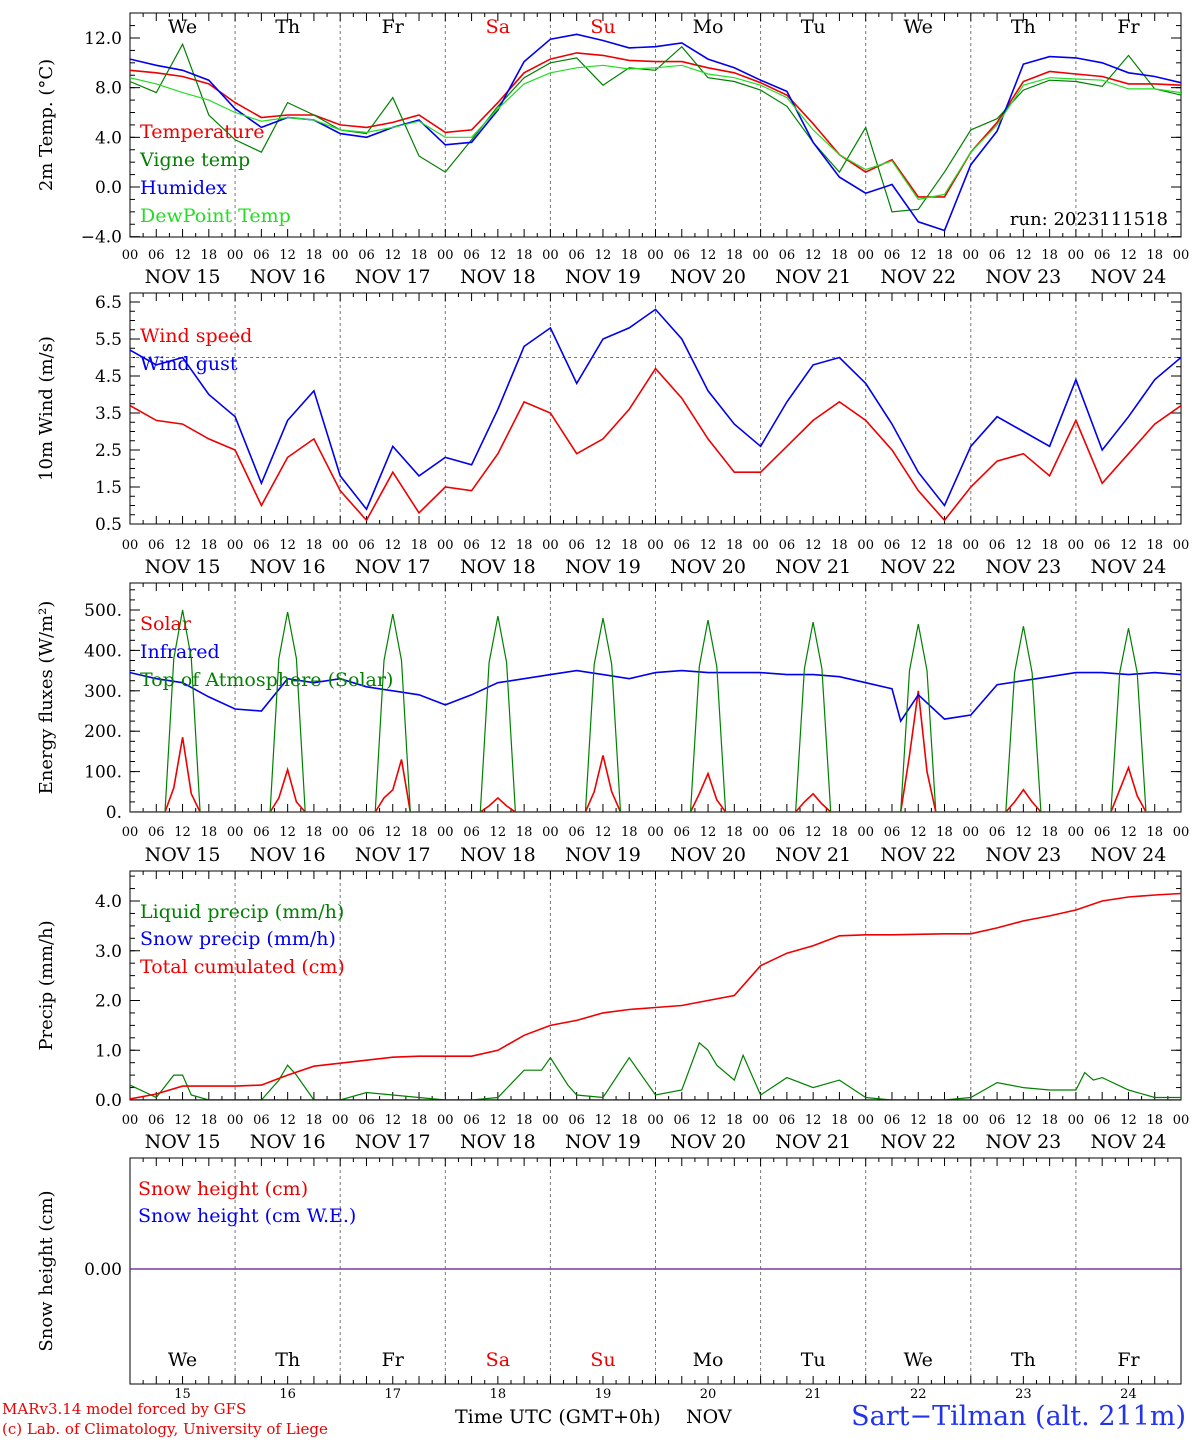 This screenshot has width=1194, height=1440. What do you see at coordinates (813, 1394) in the screenshot?
I see `day-number-label: 21` at bounding box center [813, 1394].